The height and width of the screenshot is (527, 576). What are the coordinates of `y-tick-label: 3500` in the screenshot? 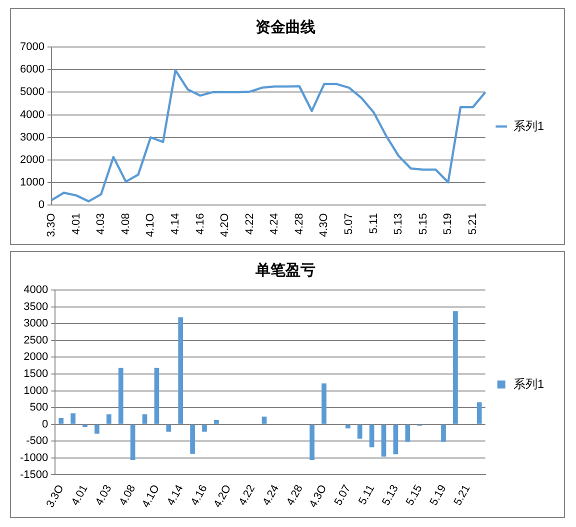 It's located at (36, 306).